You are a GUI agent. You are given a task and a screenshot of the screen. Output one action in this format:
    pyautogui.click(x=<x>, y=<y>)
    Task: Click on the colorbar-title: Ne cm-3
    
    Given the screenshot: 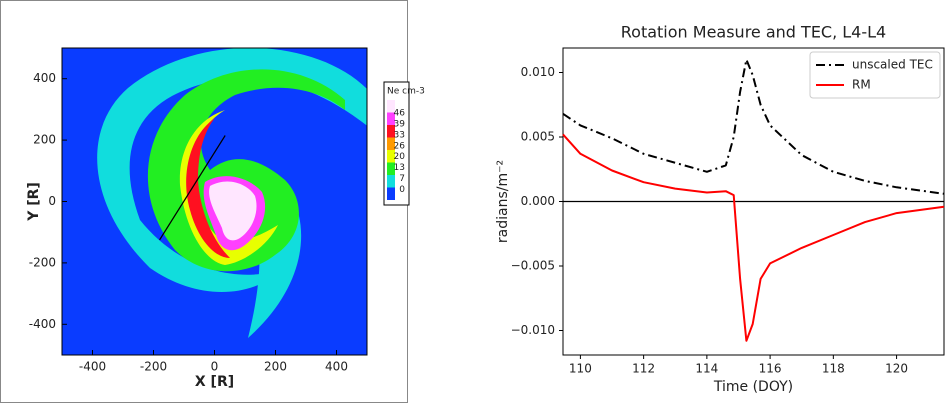 What is the action you would take?
    pyautogui.click(x=406, y=92)
    